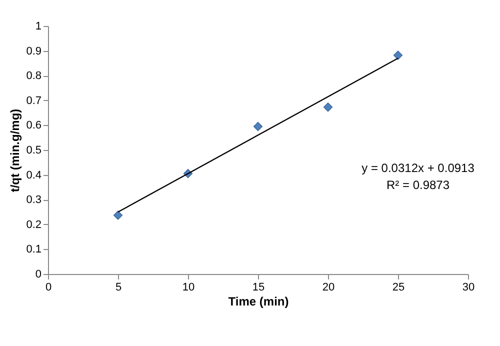 The image size is (500, 346). I want to click on x-tick-label: 5, so click(118, 288).